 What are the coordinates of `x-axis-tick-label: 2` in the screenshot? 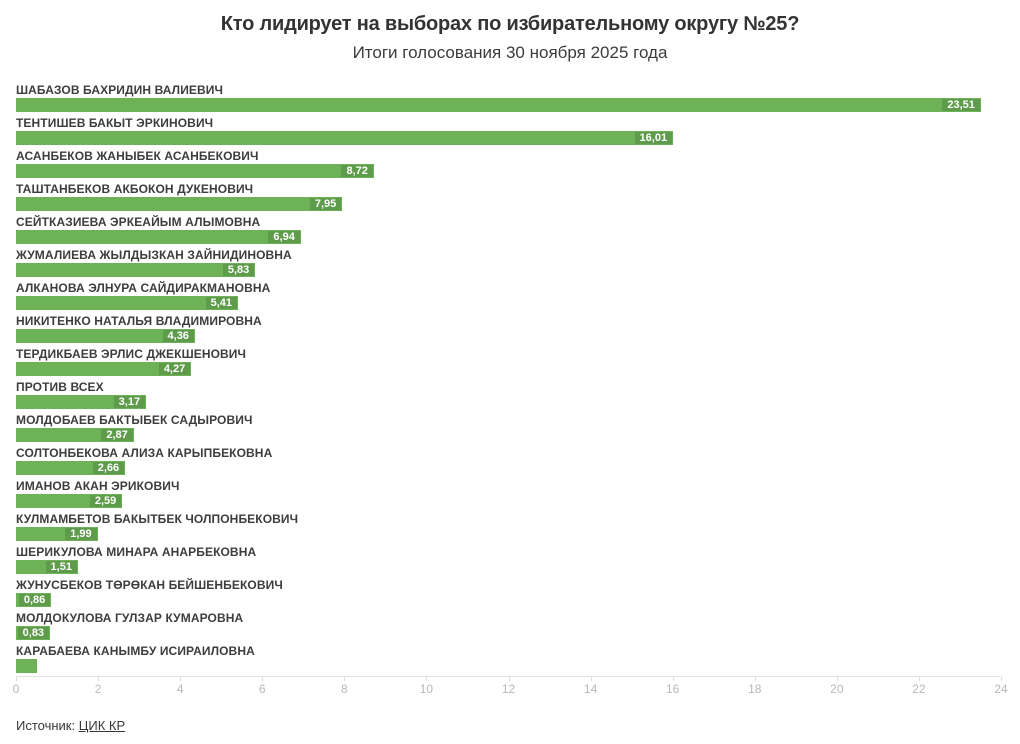 It's located at (98, 689).